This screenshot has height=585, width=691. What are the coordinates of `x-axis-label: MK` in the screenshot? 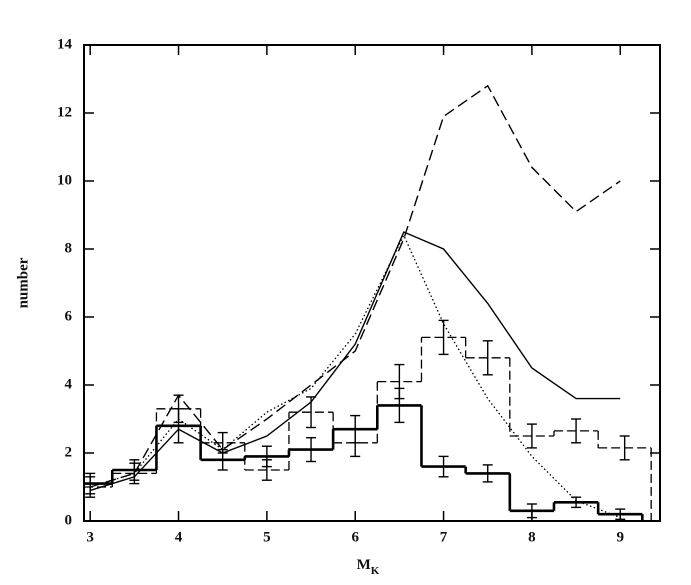 It's located at (368, 566).